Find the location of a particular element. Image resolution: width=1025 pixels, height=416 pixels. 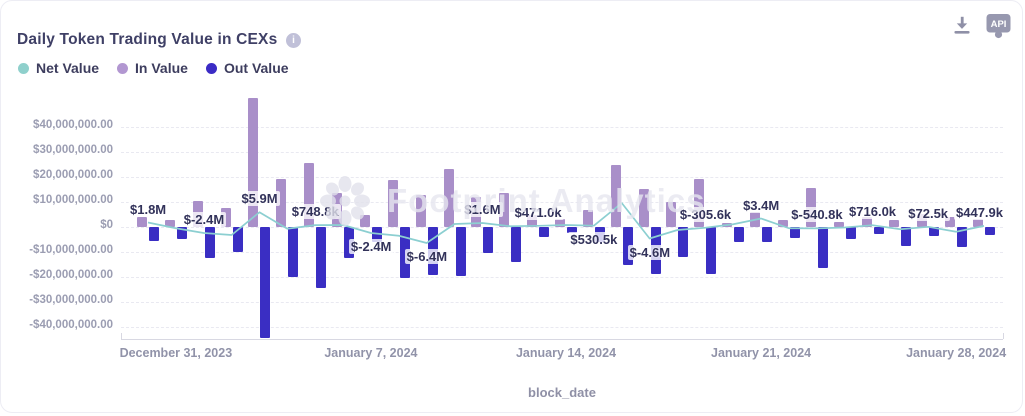

net-value-label: $748.8k is located at coordinates (315, 212).